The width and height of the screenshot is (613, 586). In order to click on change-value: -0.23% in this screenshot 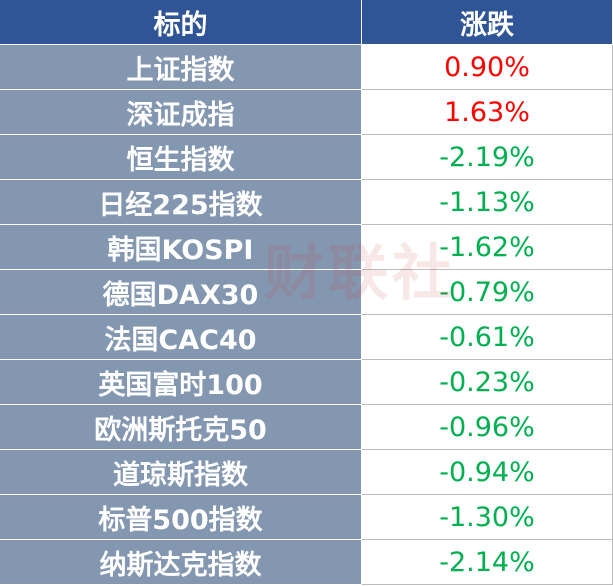, I will do `click(487, 382)`.